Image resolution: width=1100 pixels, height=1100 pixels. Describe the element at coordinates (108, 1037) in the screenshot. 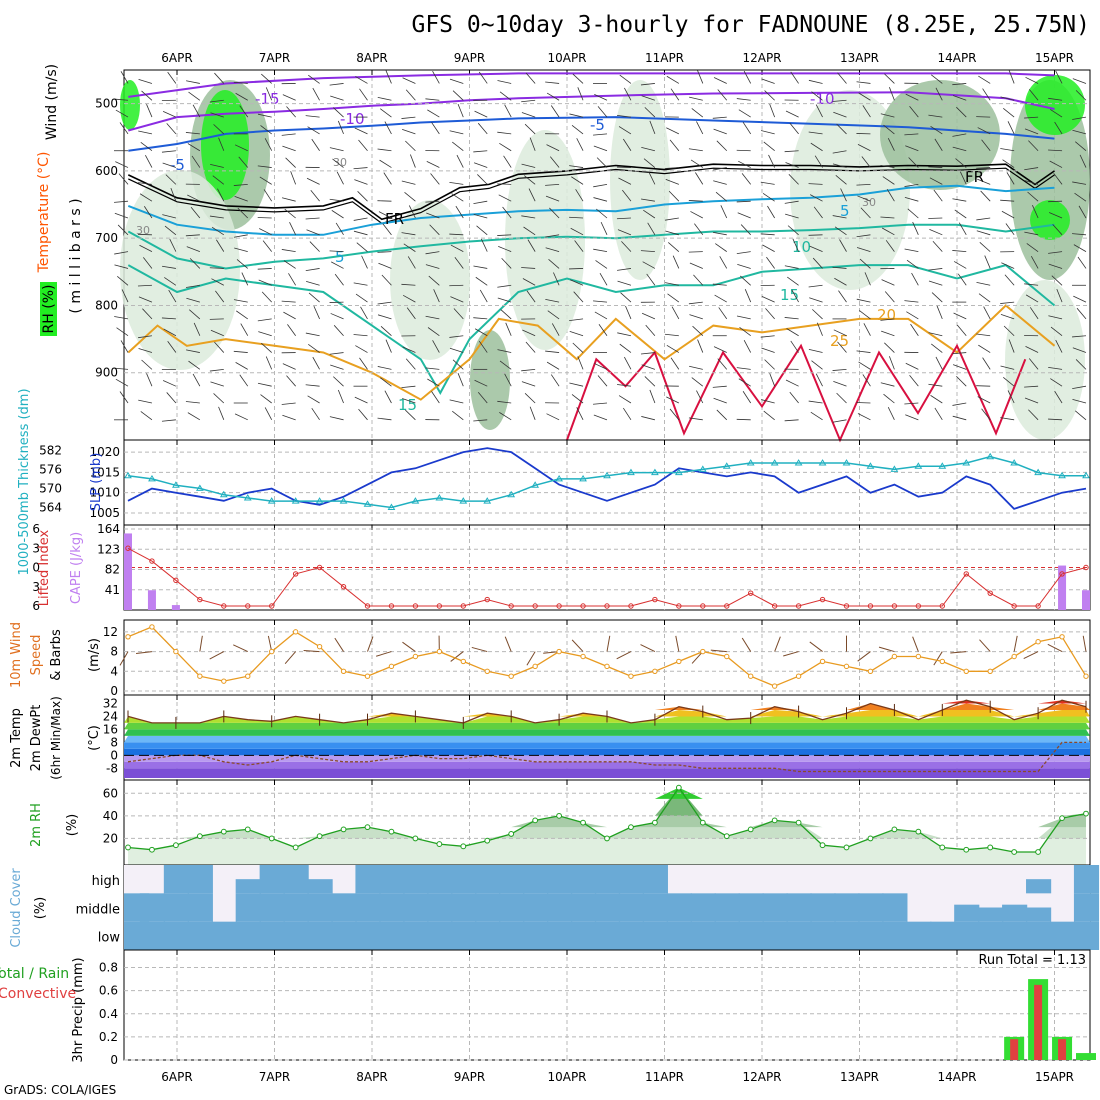

I see `precip-ytick-1: 0.2` at that location.